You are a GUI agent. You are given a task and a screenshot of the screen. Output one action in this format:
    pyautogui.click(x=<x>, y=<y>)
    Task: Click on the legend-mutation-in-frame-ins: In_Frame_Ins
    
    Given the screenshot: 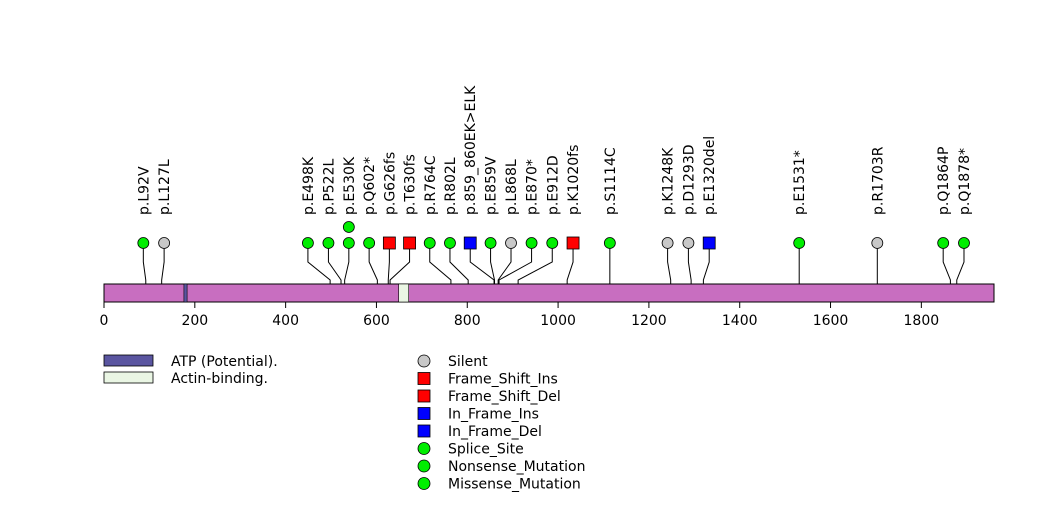 What is the action you would take?
    pyautogui.click(x=478, y=415)
    